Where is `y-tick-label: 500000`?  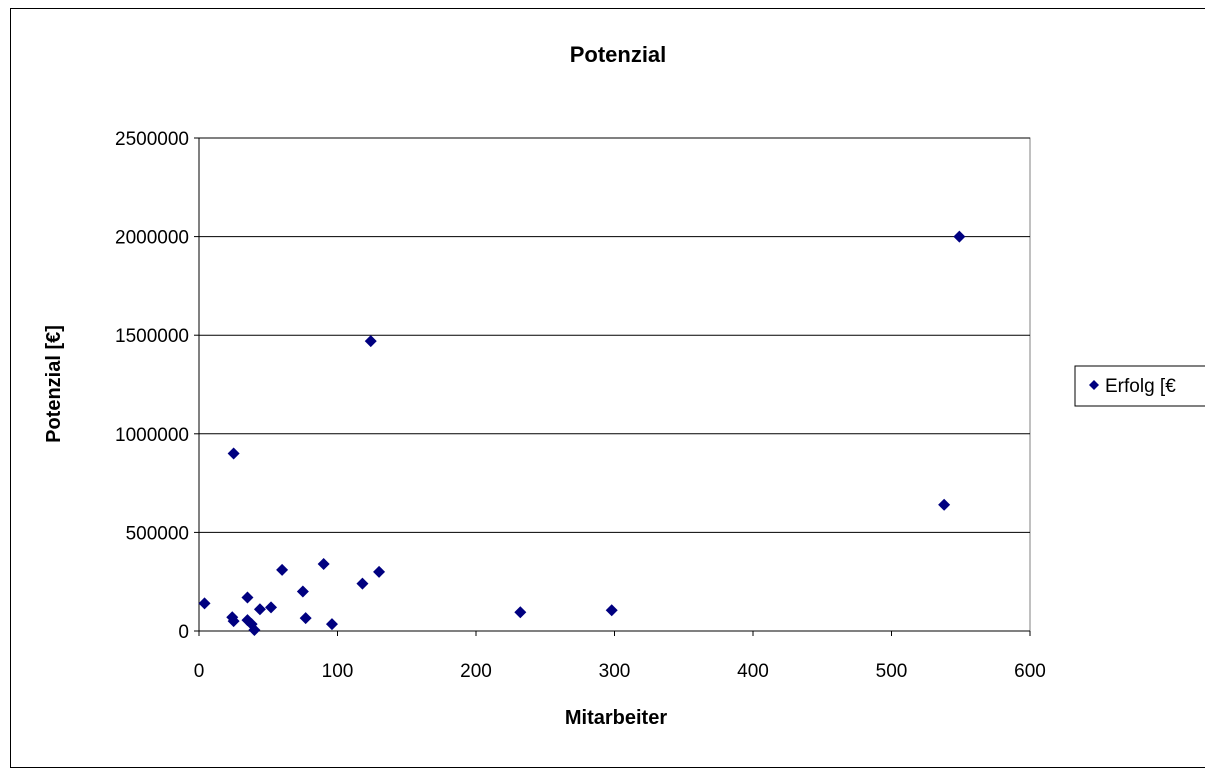
y-tick-label: 500000 is located at coordinates (157, 533).